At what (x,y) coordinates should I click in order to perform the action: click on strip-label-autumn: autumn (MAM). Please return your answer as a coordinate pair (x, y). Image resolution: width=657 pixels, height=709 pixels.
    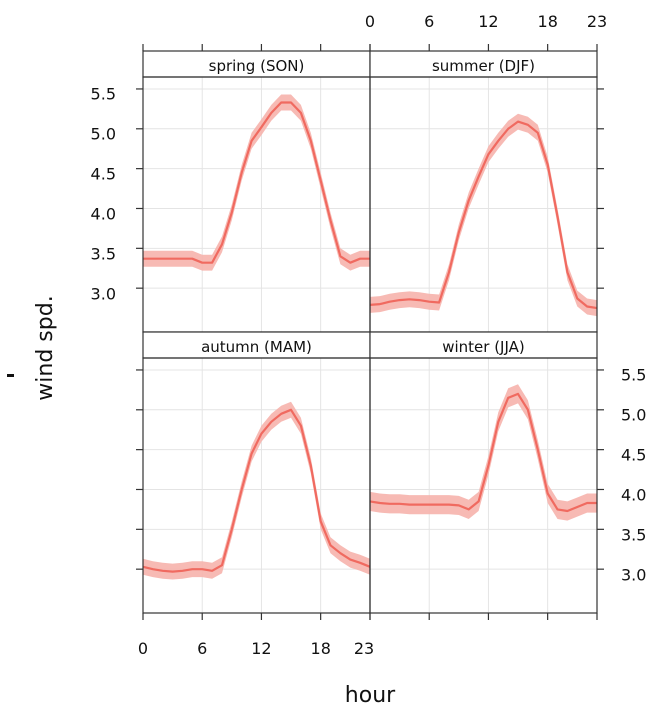
    Looking at the image, I should click on (256, 347).